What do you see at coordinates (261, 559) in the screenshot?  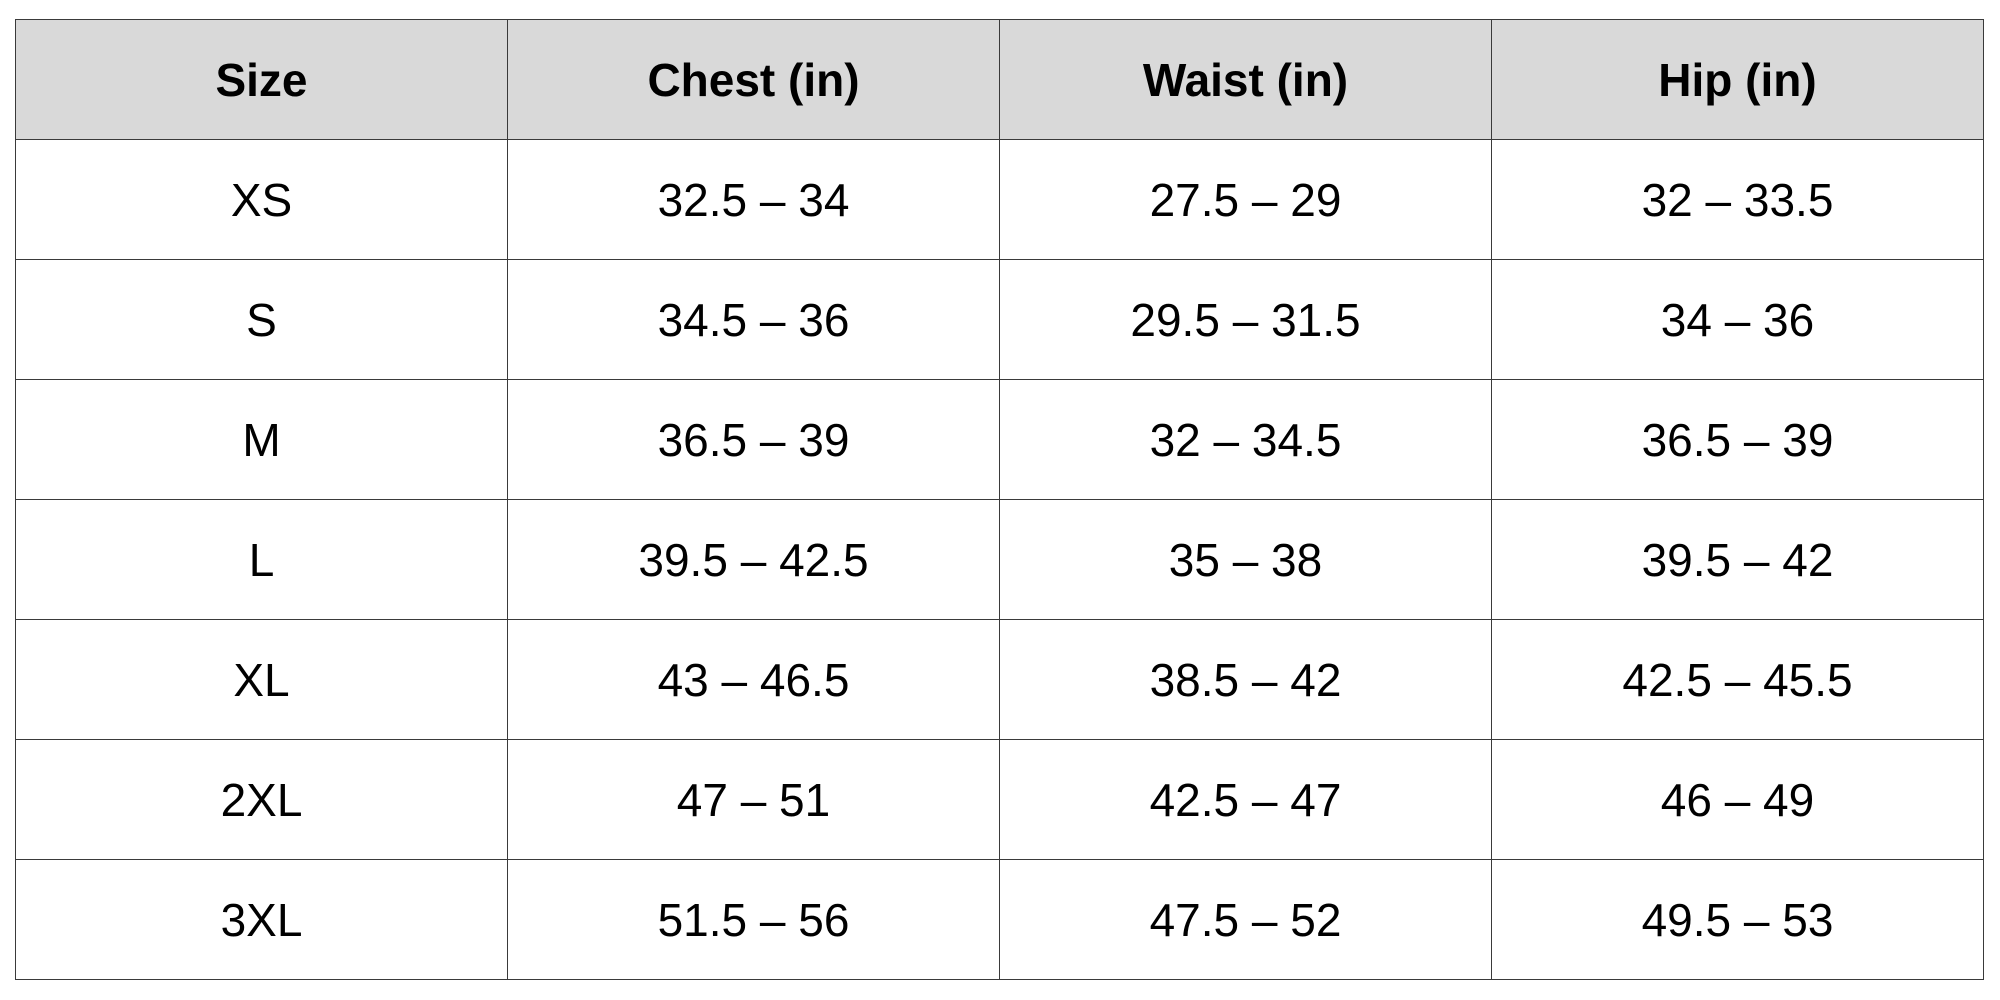 I see `size-cell: L` at bounding box center [261, 559].